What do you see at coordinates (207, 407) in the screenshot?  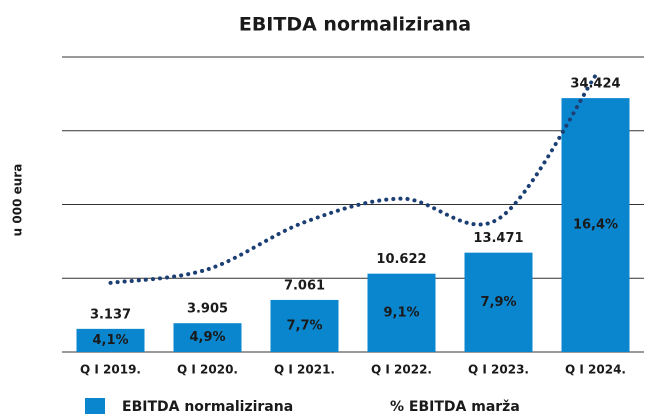 I see `legend-label: EBITDA normalizirana` at bounding box center [207, 407].